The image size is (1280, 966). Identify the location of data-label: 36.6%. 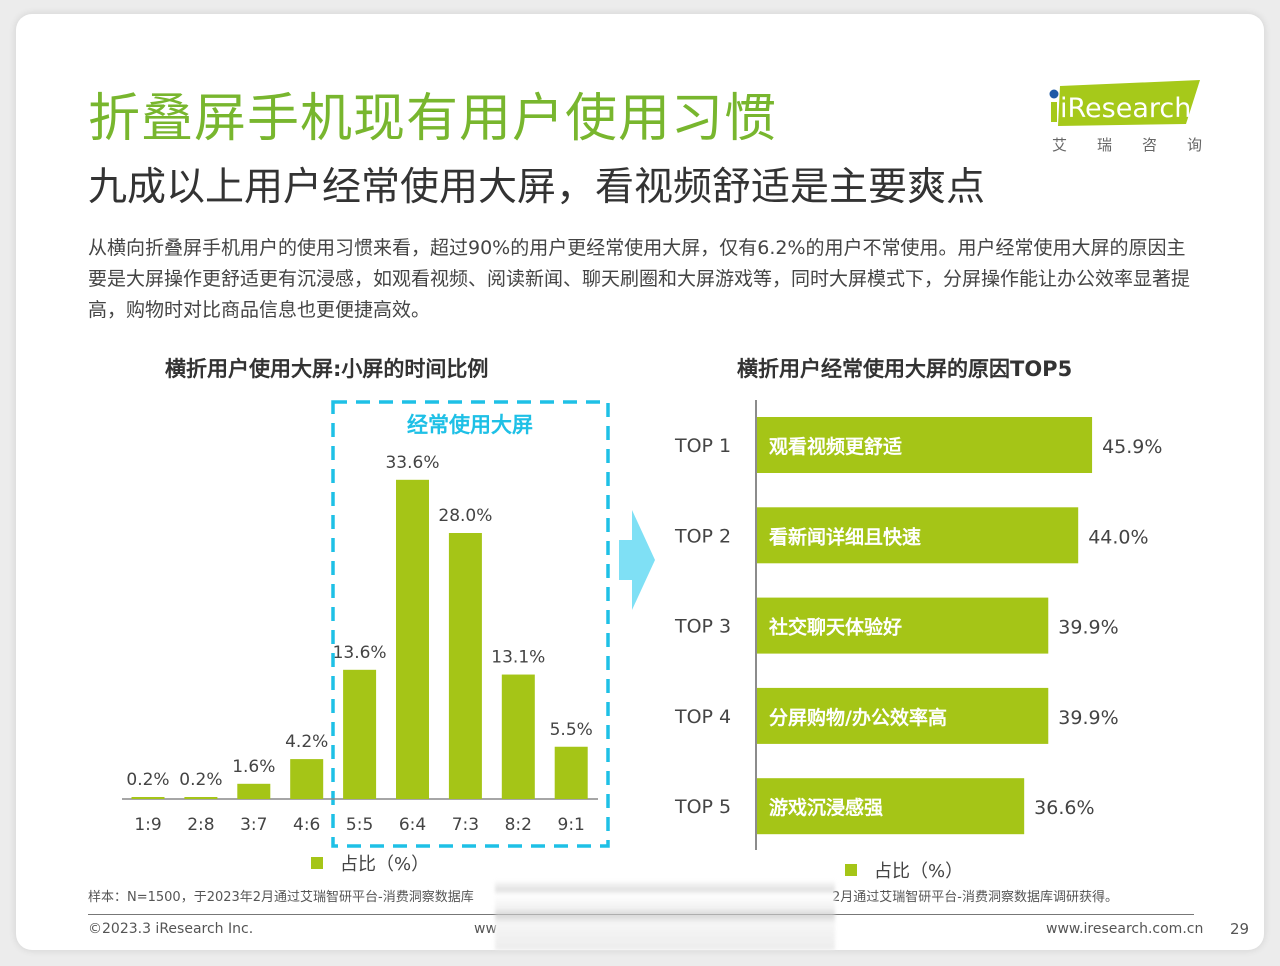
(1064, 808).